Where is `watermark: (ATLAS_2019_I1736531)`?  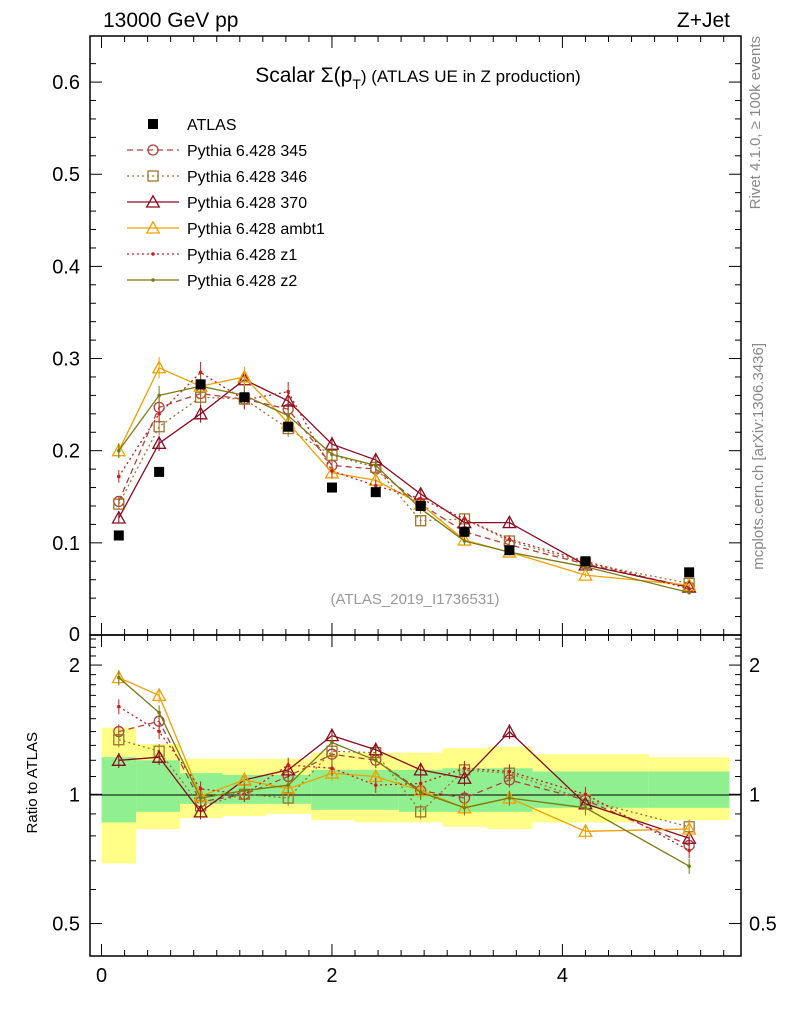
watermark: (ATLAS_2019_I1736531) is located at coordinates (414, 599).